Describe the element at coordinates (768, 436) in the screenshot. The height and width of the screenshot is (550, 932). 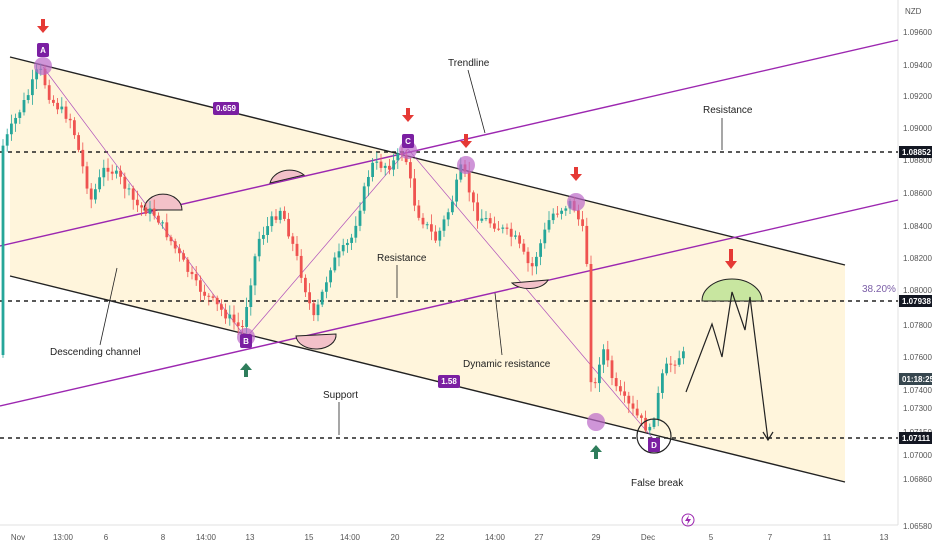
I see `projection-arrowhead` at that location.